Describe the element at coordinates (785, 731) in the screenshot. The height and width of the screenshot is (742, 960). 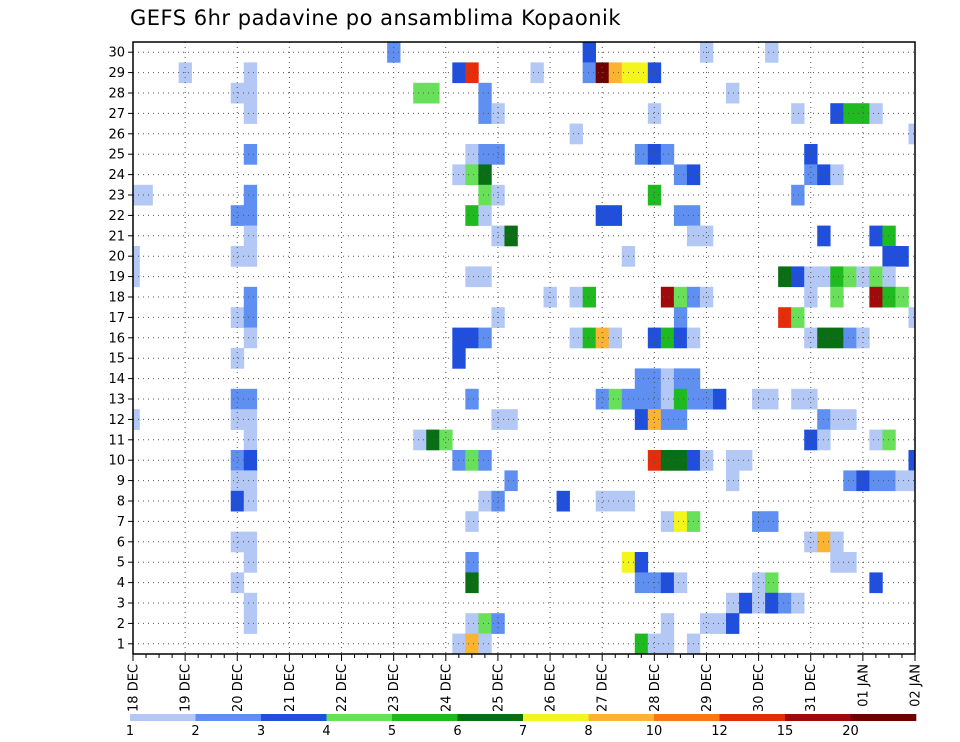
I see `colorbar-label: 15` at that location.